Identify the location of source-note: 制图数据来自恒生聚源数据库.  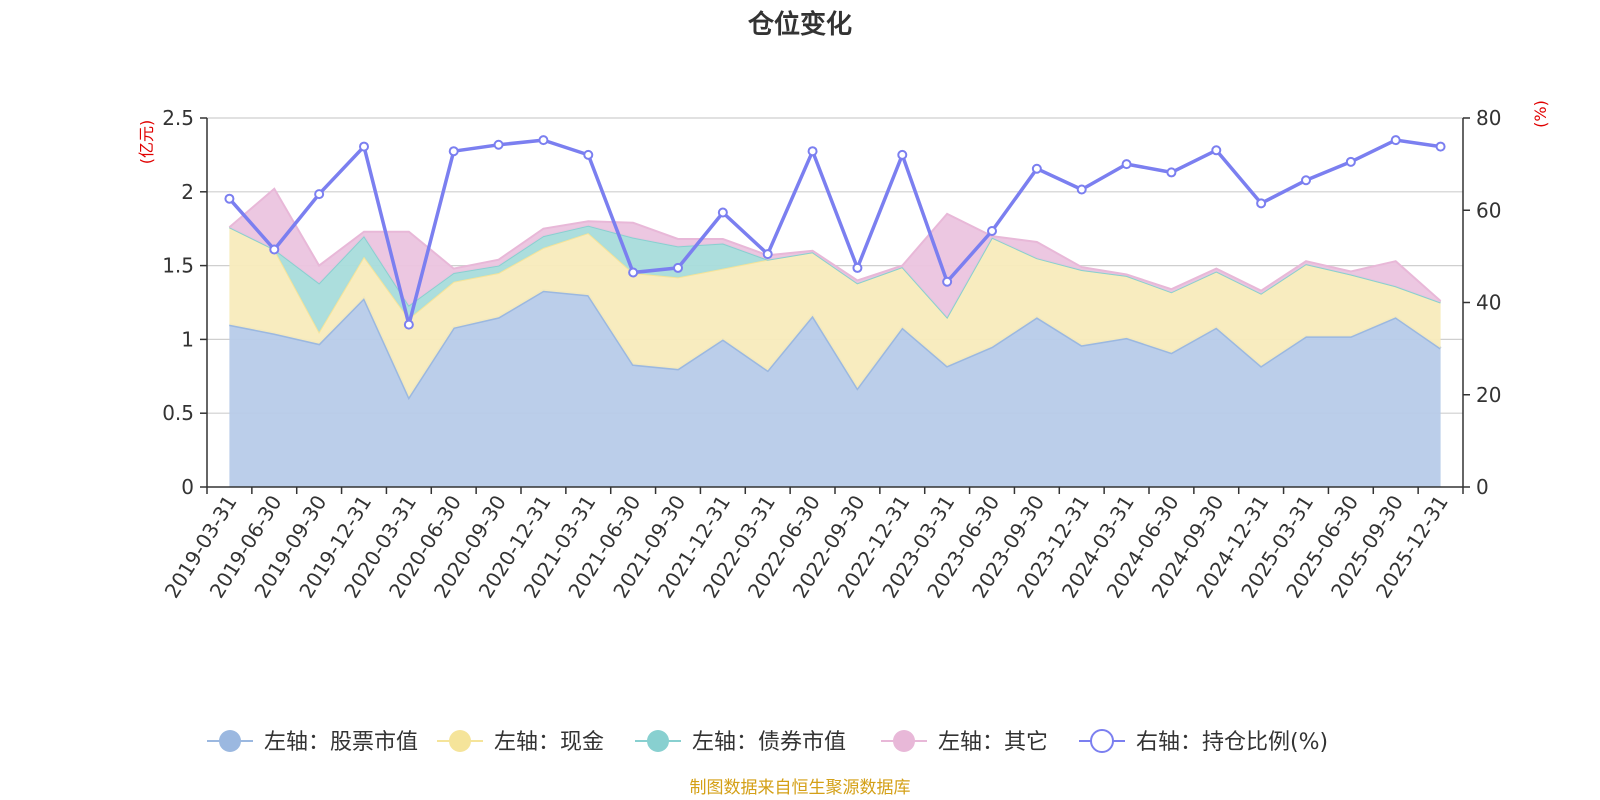
(800, 788).